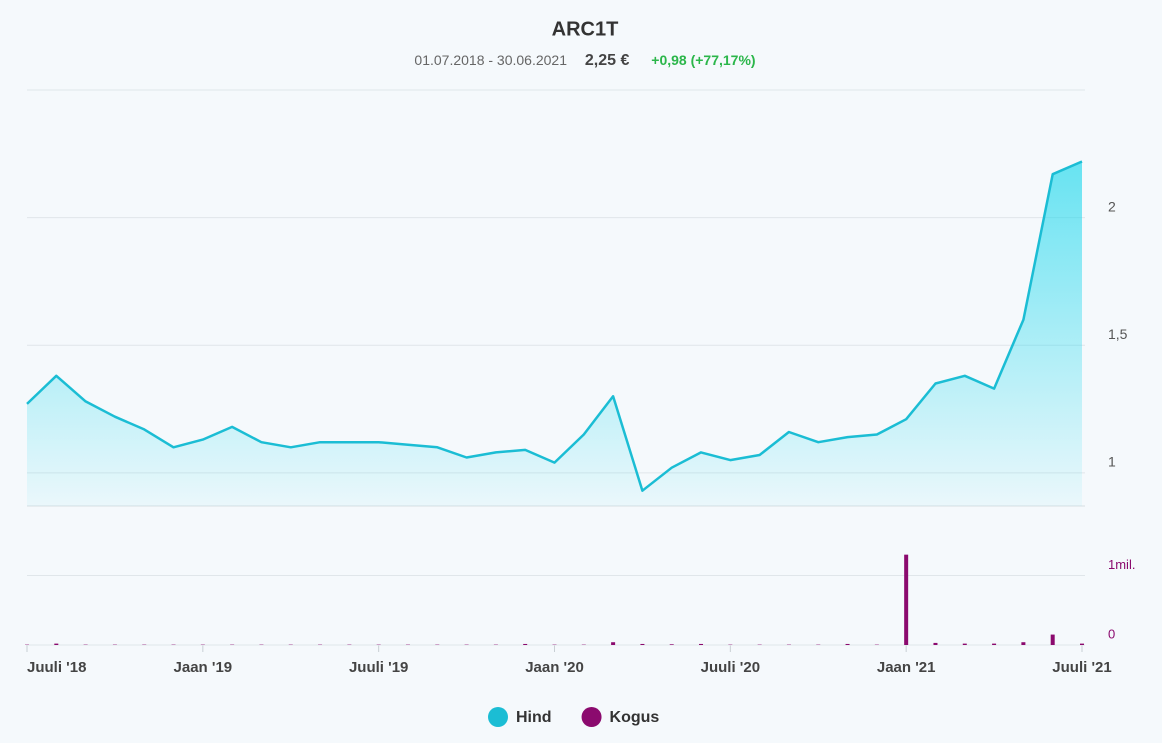 The width and height of the screenshot is (1162, 743). I want to click on y-tick-label: 1, so click(1112, 462).